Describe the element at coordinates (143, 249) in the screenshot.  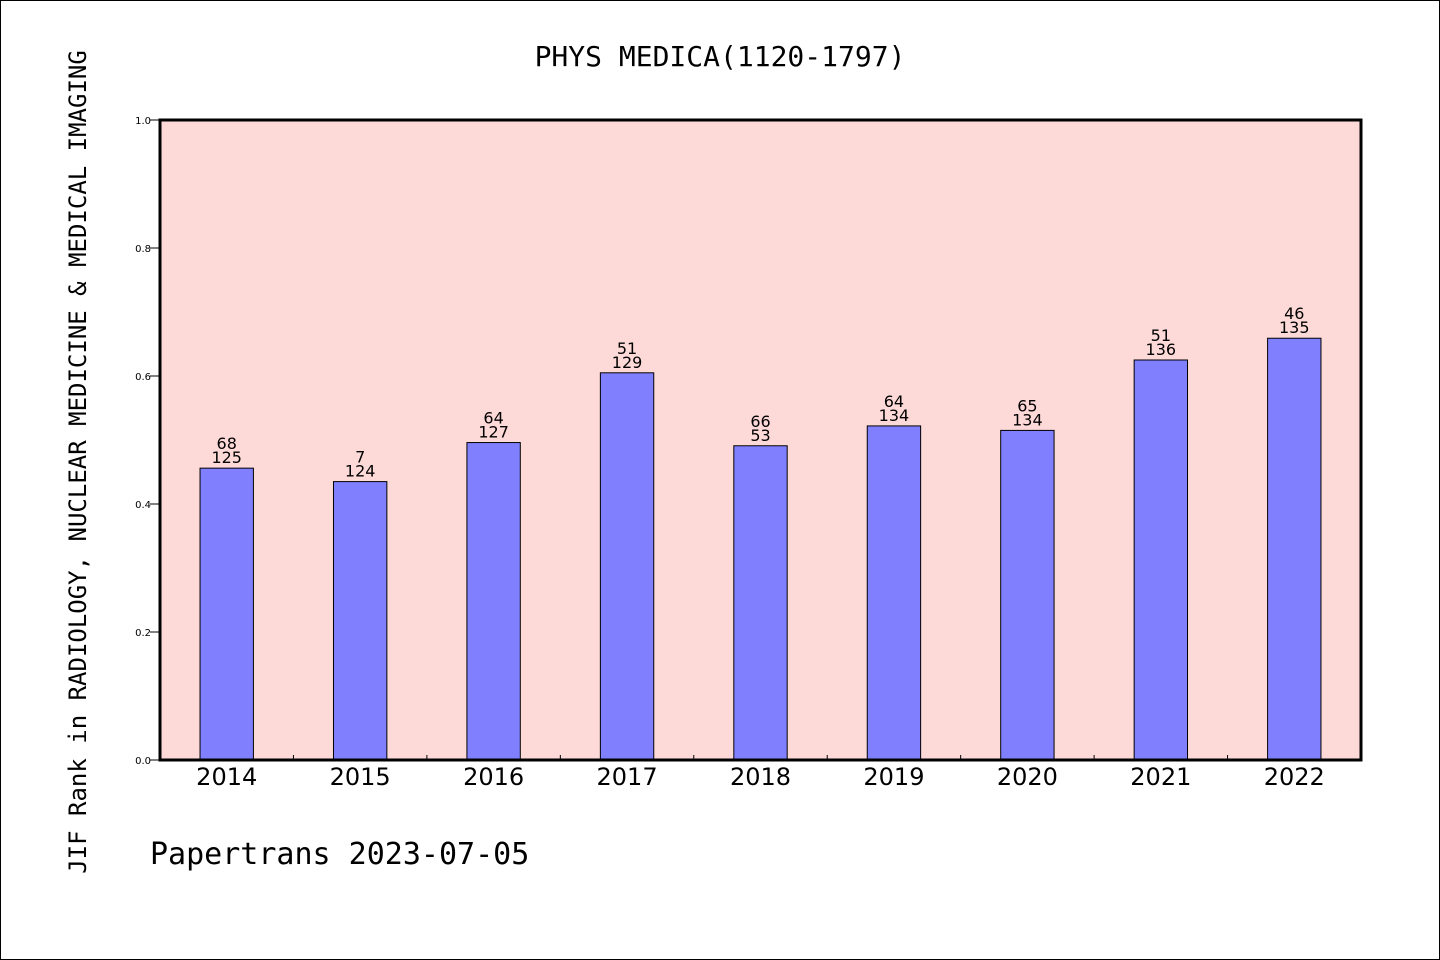
I see `y-tick-label: 0.8` at that location.